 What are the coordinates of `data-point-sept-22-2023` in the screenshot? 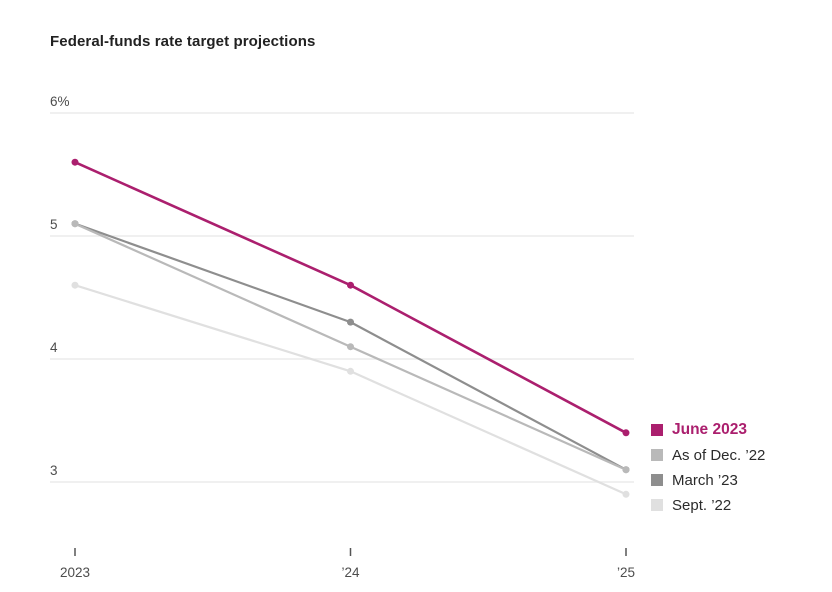 It's located at (75, 285).